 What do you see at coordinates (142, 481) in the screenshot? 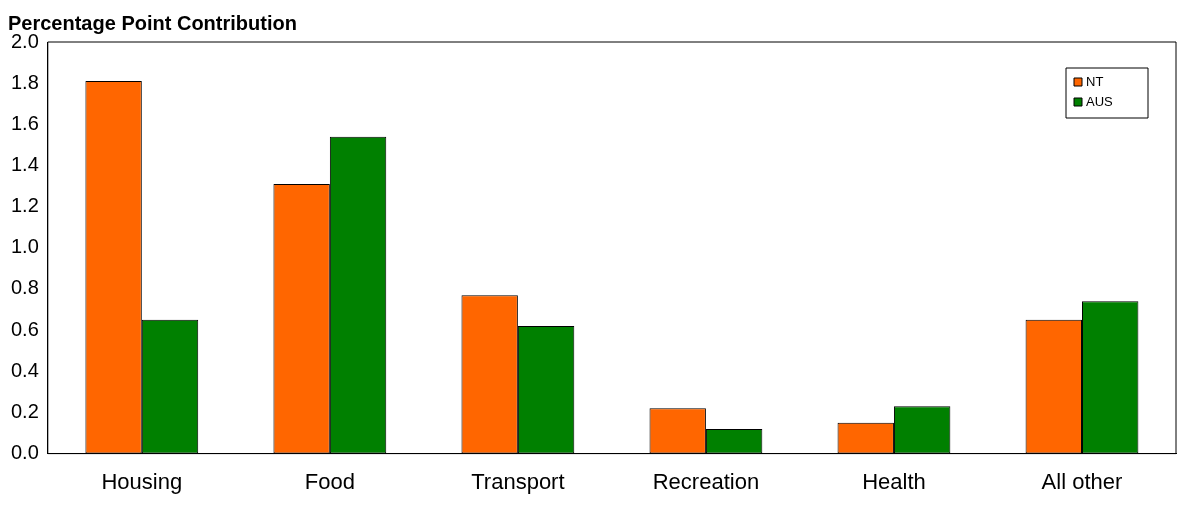
I see `x-tick-label: Housing` at bounding box center [142, 481].